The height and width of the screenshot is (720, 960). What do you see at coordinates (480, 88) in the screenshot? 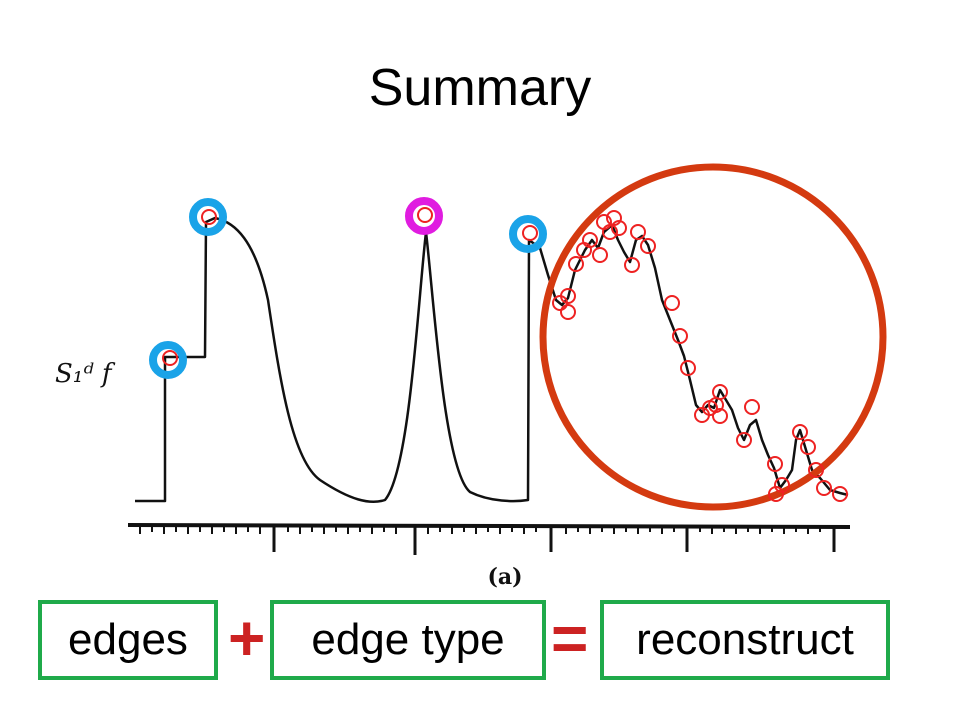
I see `slide-title: Summary` at bounding box center [480, 88].